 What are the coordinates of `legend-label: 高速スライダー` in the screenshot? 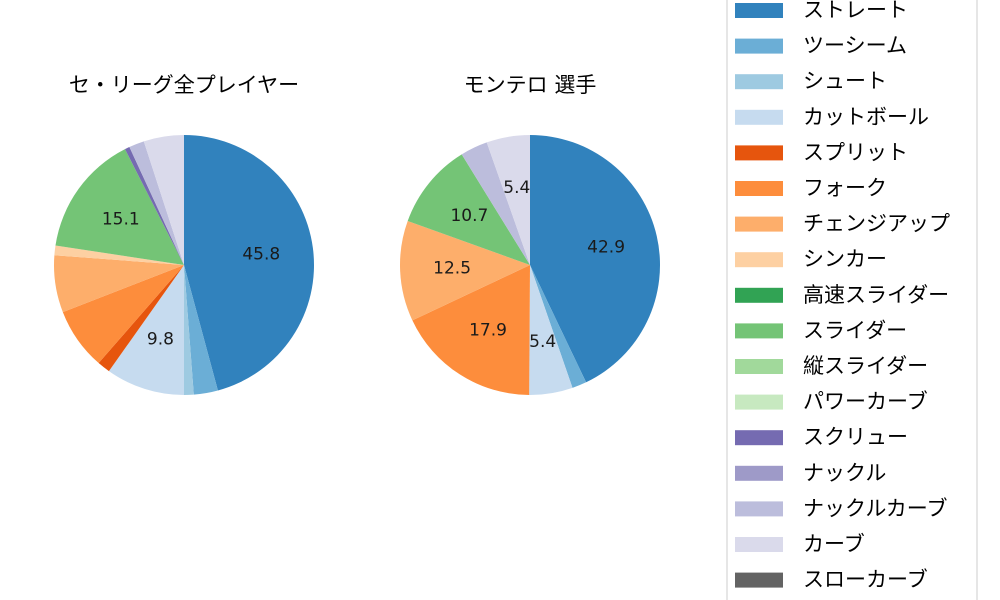 It's located at (876, 295).